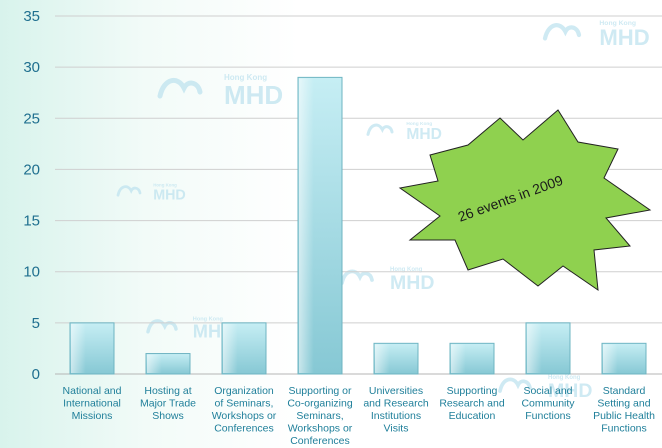  I want to click on y-tick-label: 5, so click(36, 323).